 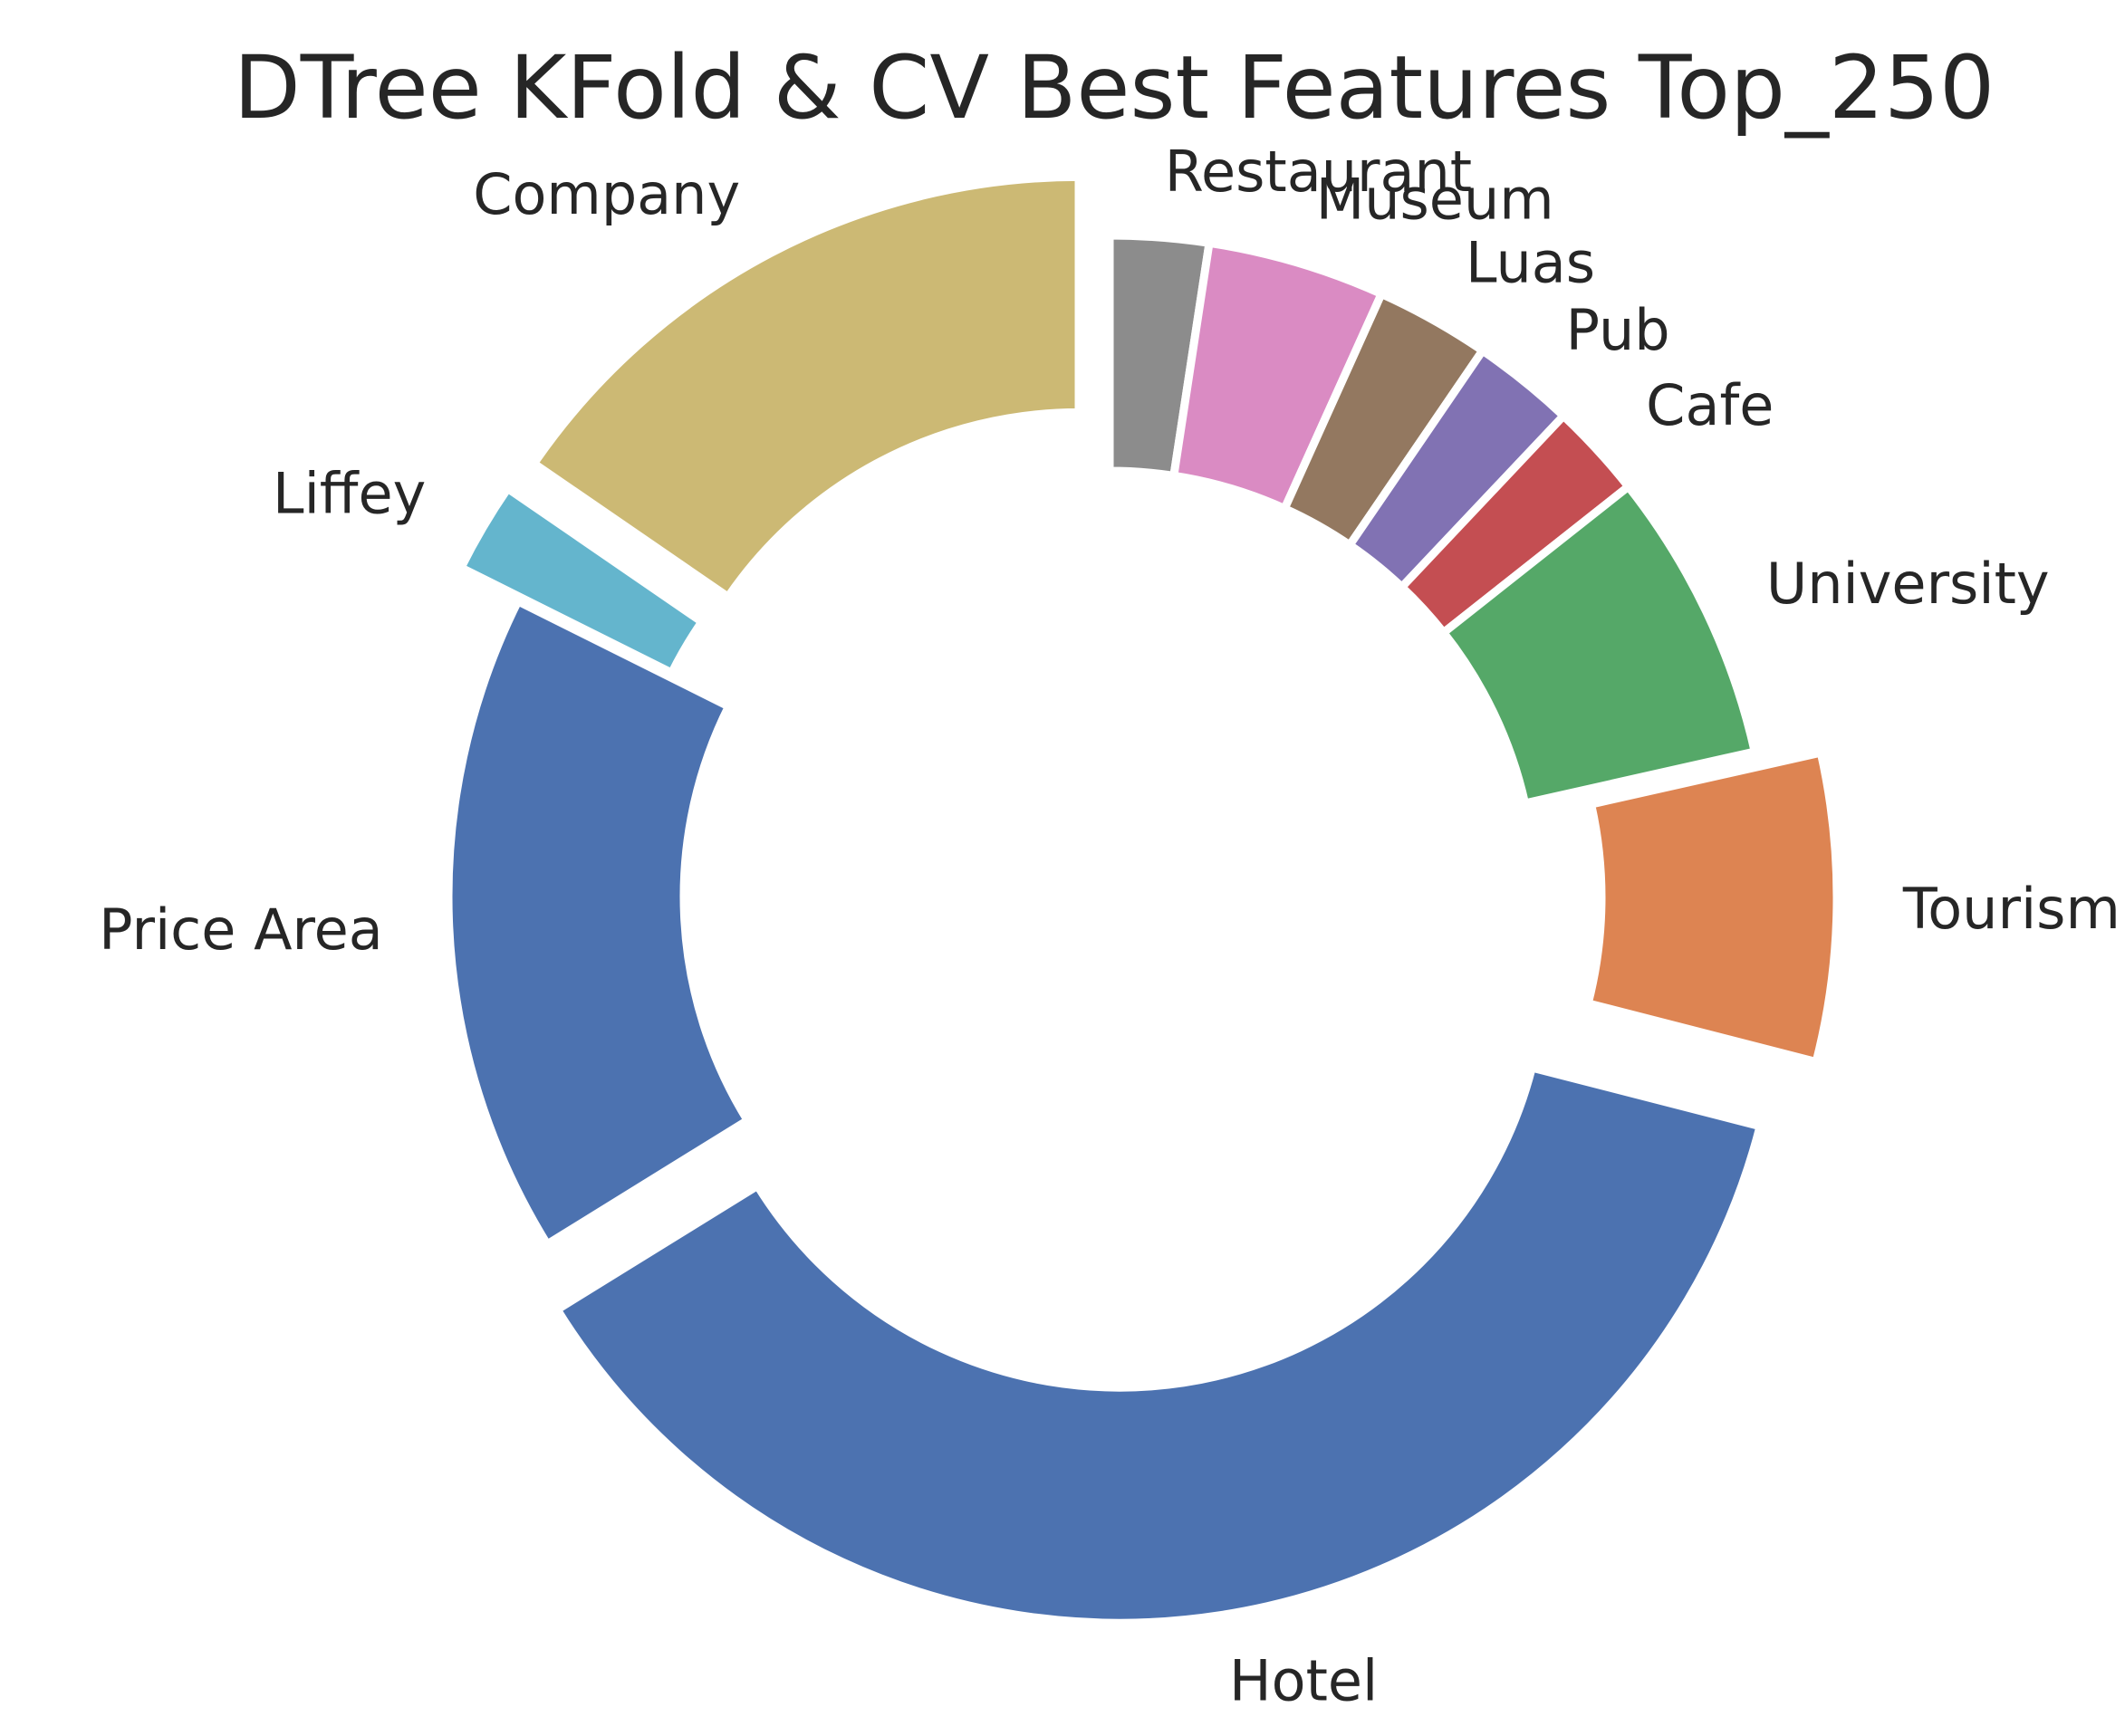 What do you see at coordinates (599, 923) in the screenshot?
I see `slice-price-area` at bounding box center [599, 923].